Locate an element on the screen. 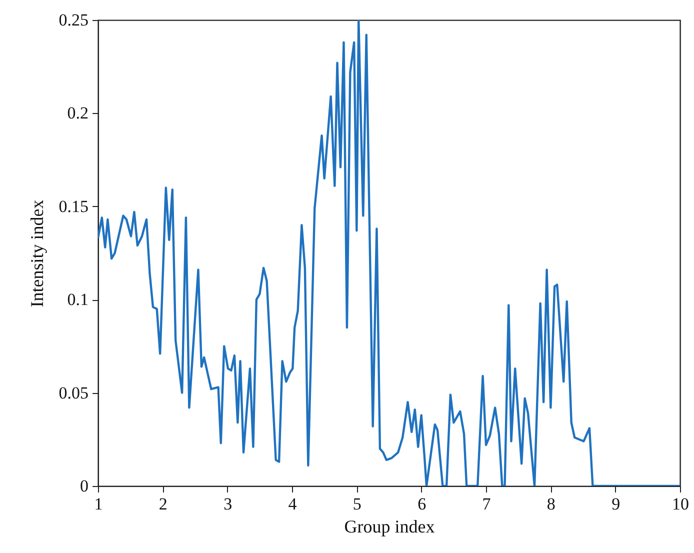 This screenshot has height=553, width=694. y-tick-label: 0.1 is located at coordinates (77, 300).